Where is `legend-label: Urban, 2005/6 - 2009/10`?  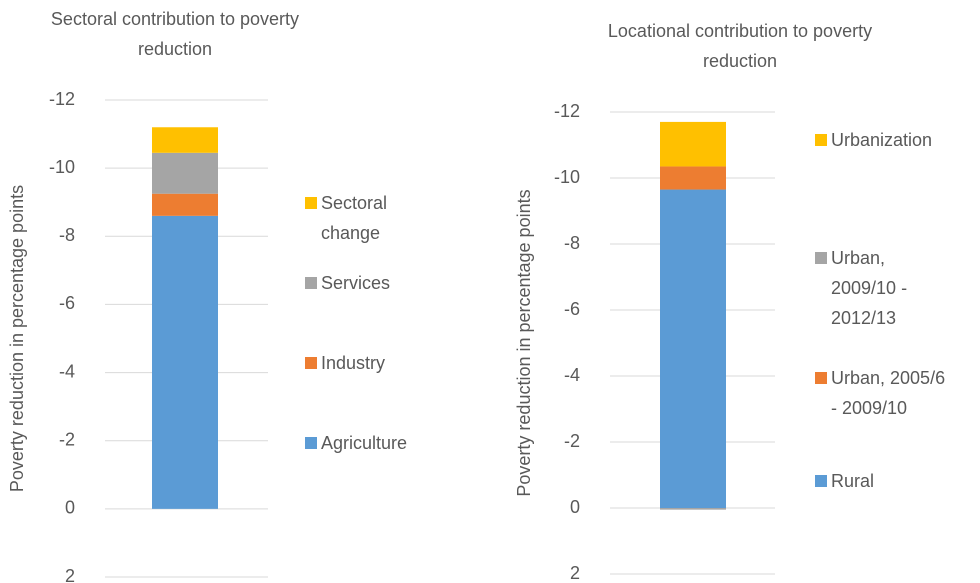
legend-label: Urban, 2005/6 - 2009/10 is located at coordinates (888, 393).